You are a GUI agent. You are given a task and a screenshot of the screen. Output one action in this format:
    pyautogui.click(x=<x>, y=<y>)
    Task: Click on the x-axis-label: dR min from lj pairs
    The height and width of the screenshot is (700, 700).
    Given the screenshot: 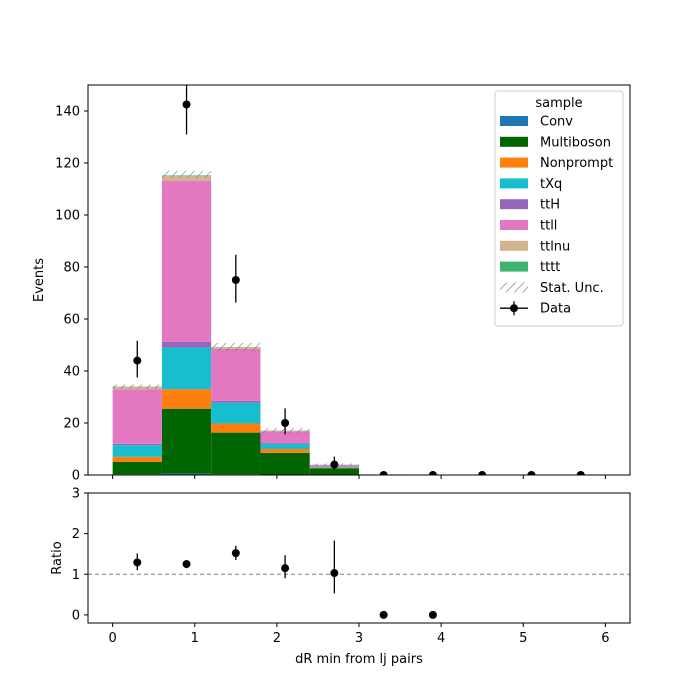 What is the action you would take?
    pyautogui.click(x=359, y=659)
    